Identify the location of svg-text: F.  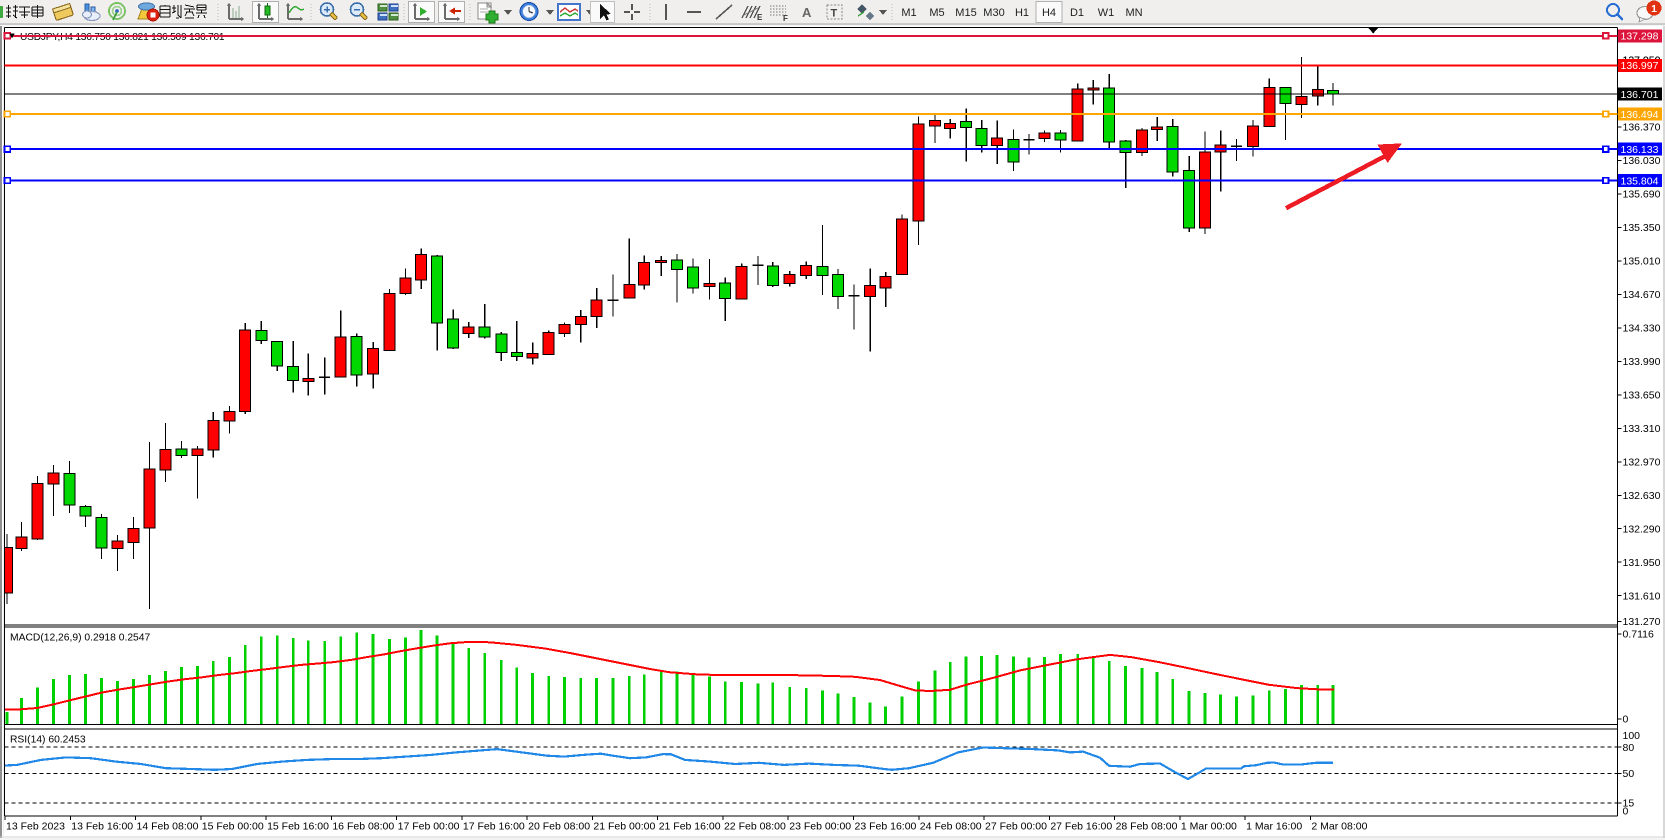
(785, 18).